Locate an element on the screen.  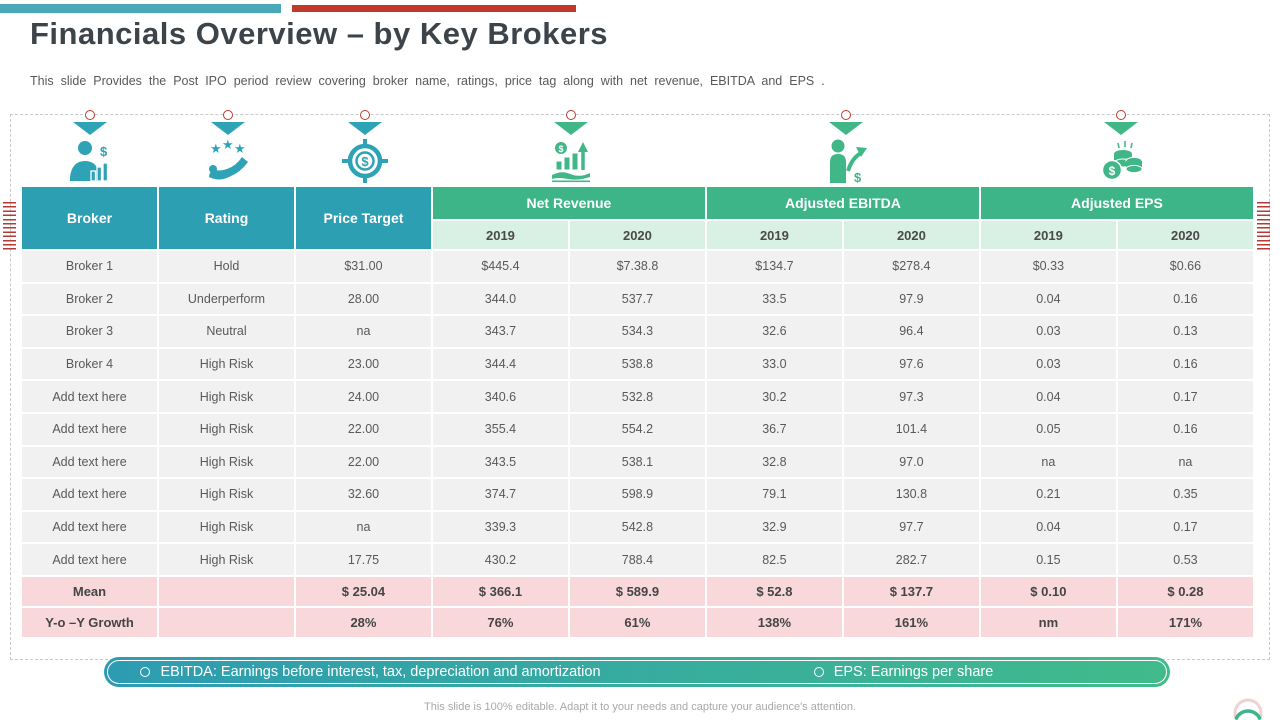
table-cell: nm is located at coordinates (1048, 622).